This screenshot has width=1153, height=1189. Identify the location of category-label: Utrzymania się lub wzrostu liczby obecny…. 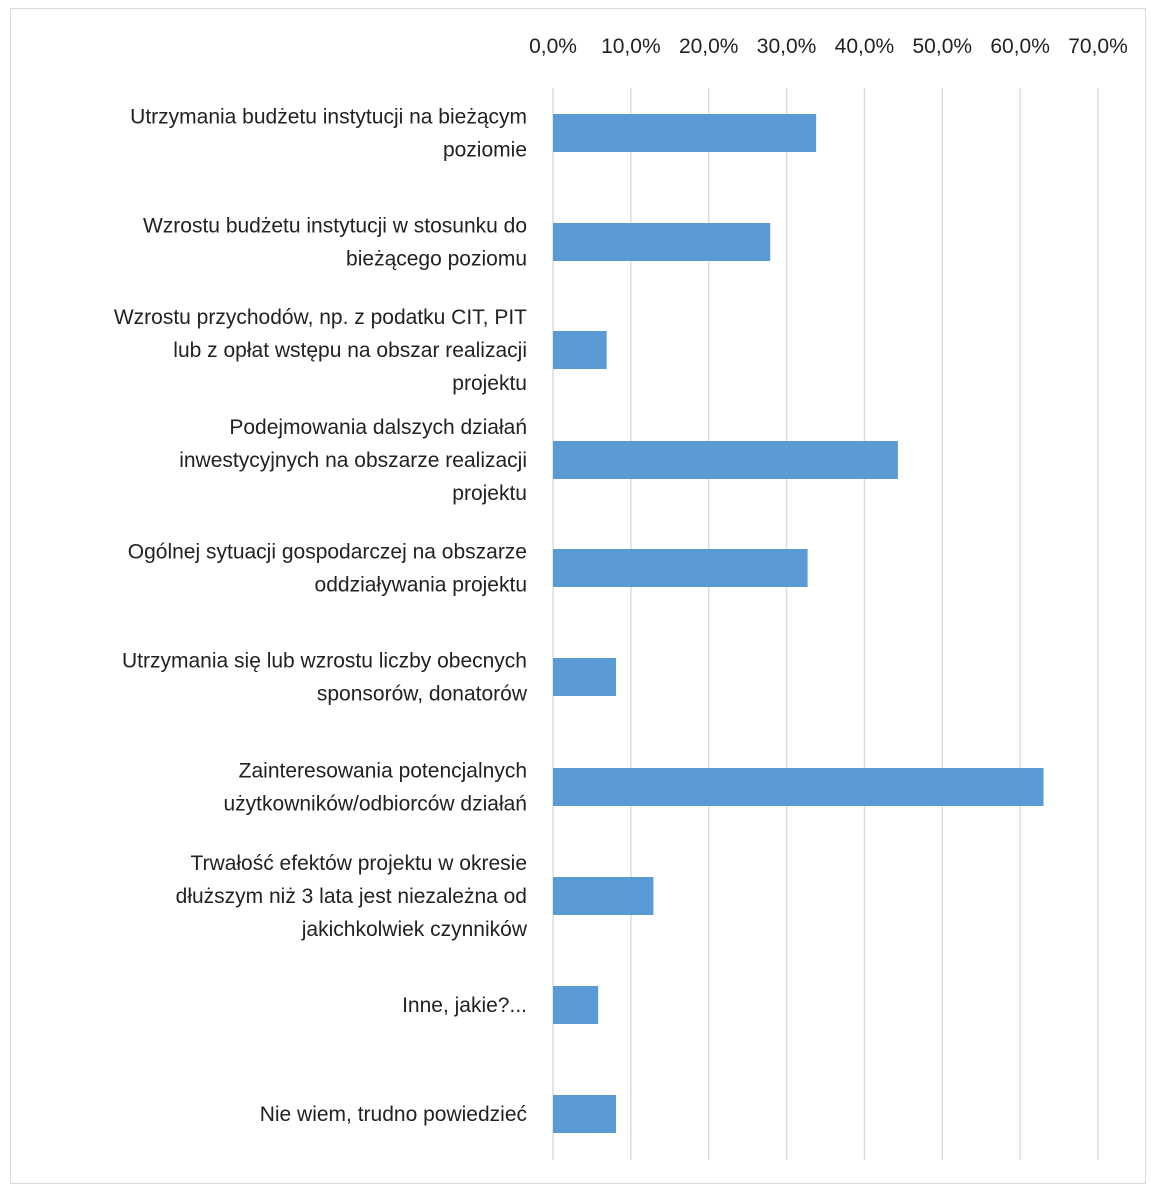
(324, 661).